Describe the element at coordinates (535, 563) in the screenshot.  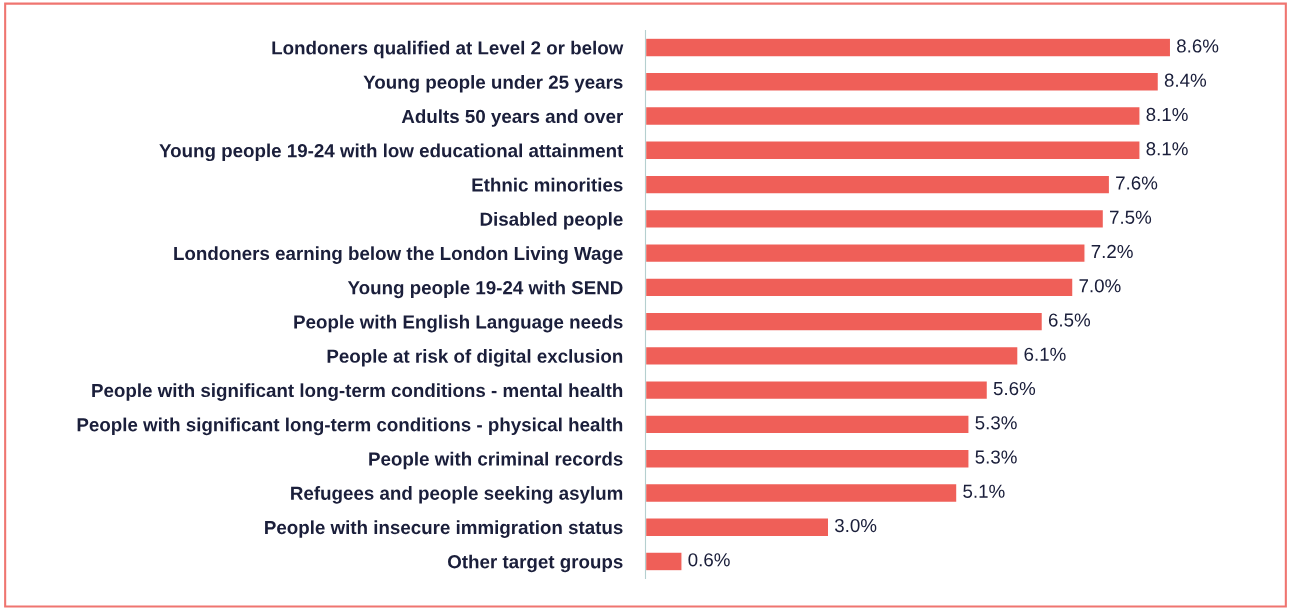
I see `y-tick-label: Other target groups` at that location.